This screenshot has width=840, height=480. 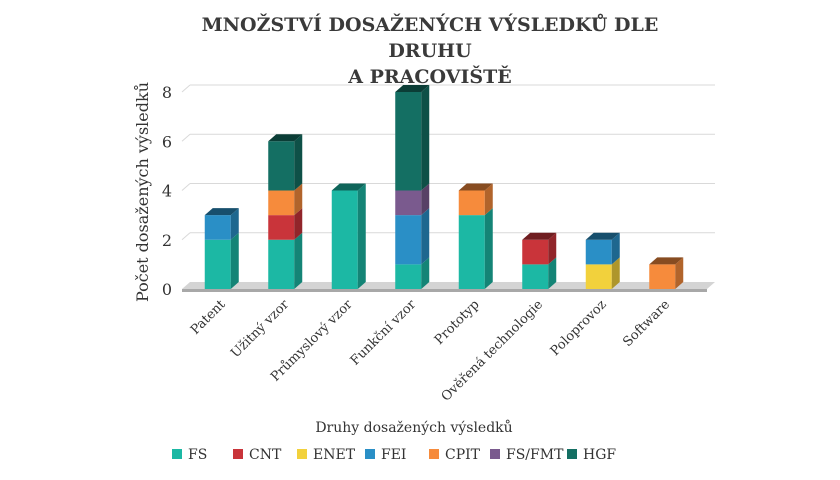 What do you see at coordinates (579, 328) in the screenshot?
I see `x-category-label: Poloprovoz` at bounding box center [579, 328].